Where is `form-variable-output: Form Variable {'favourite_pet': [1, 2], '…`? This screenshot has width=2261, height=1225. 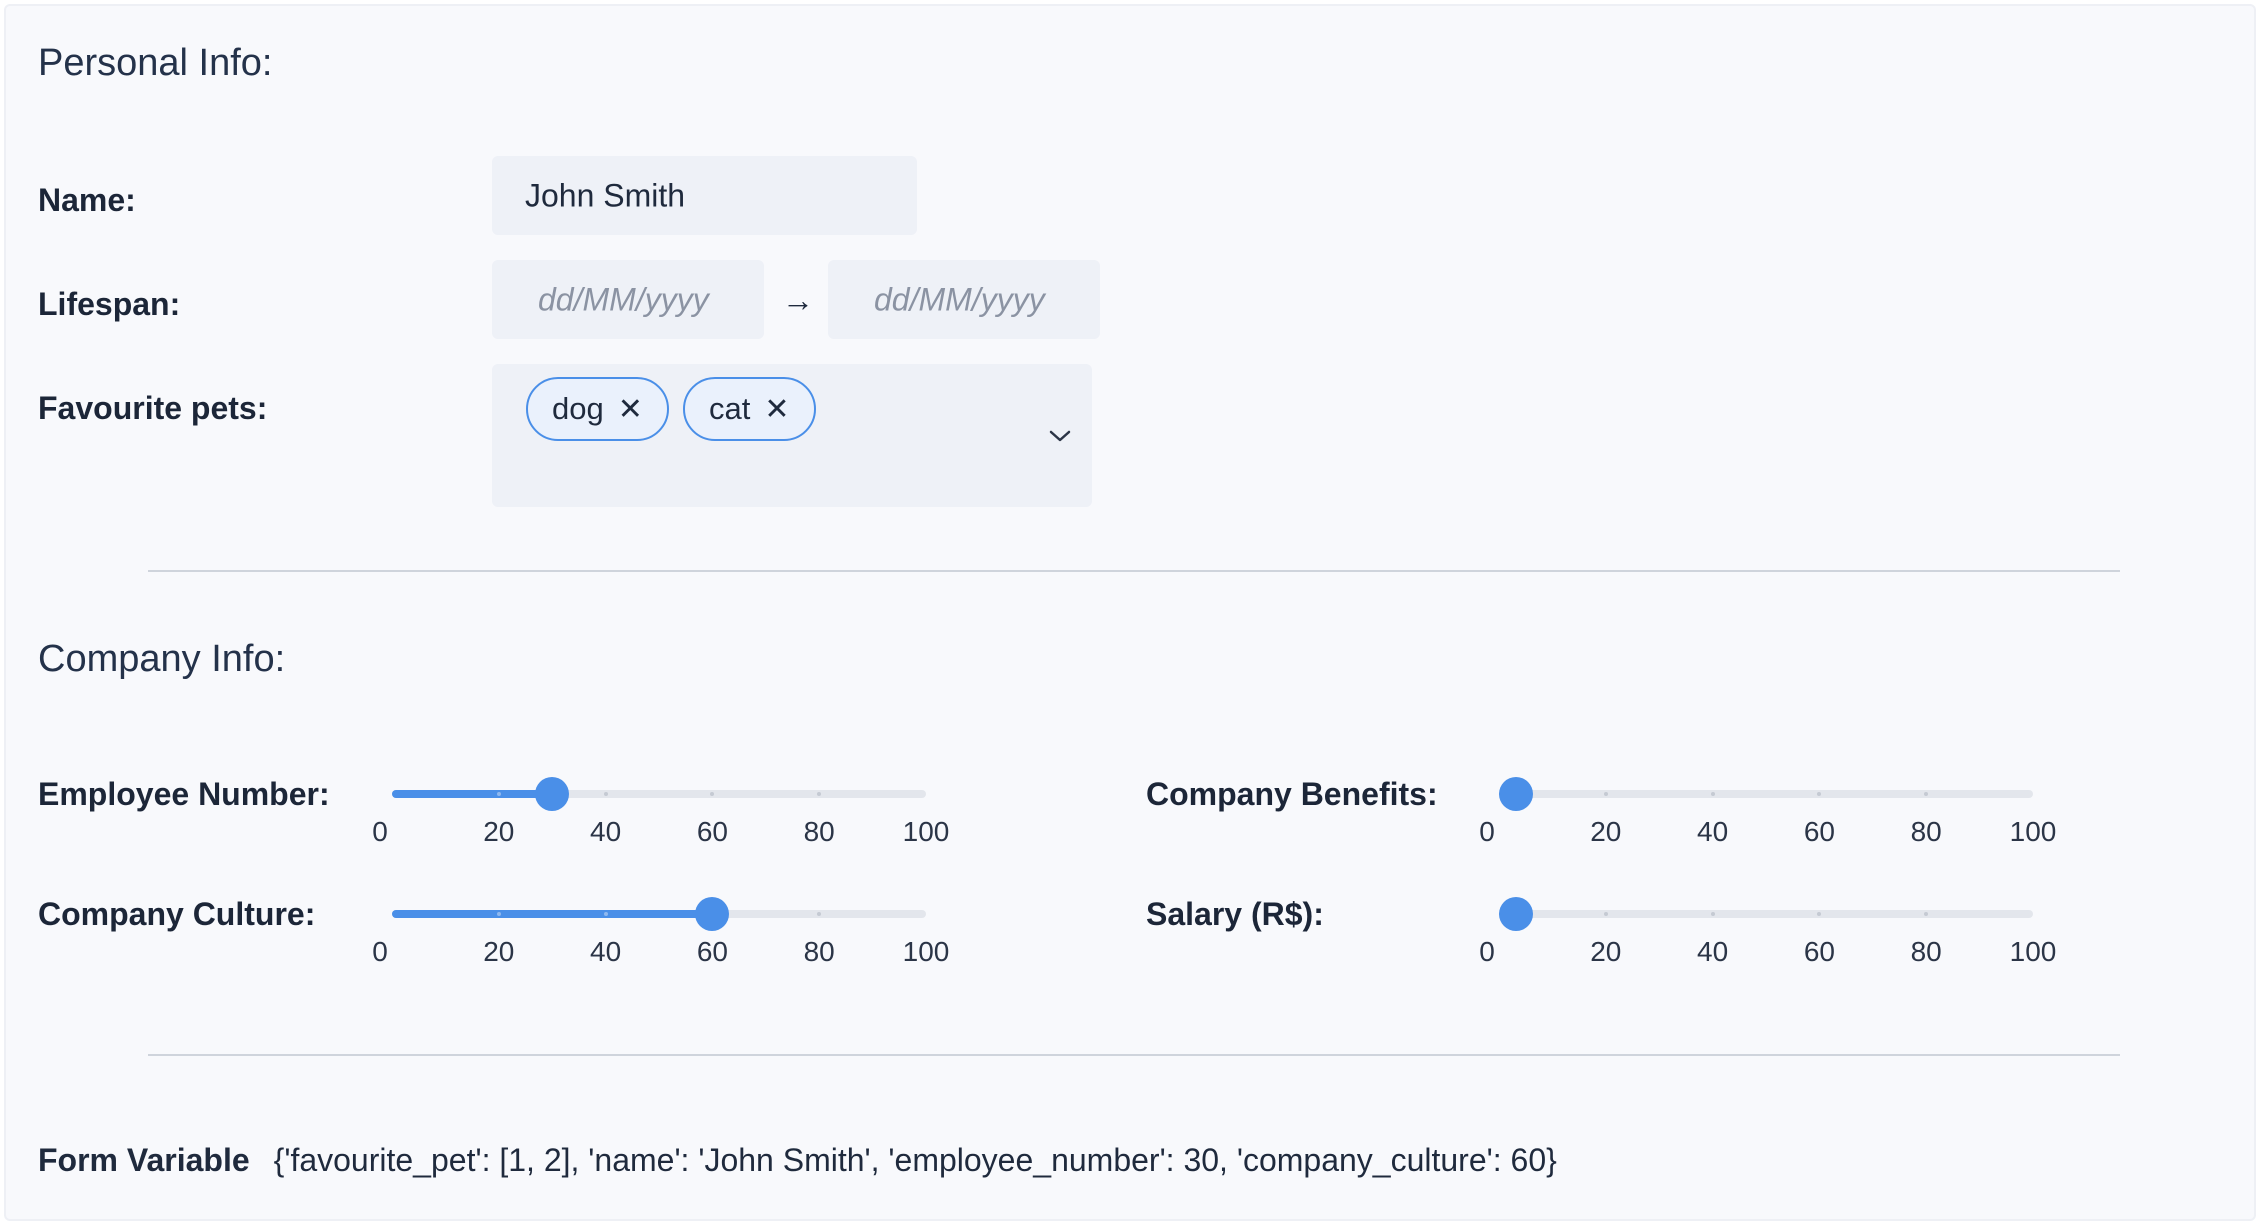 form-variable-output: Form Variable {'favourite_pet': [1, 2], '… is located at coordinates (797, 1160).